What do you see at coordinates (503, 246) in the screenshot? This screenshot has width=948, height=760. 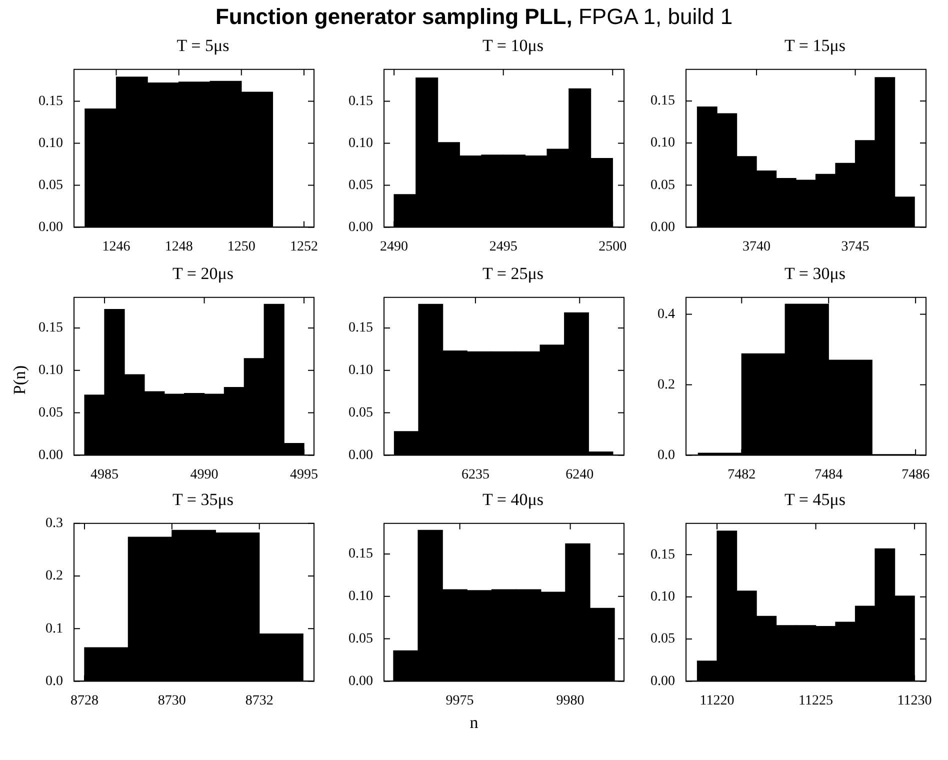 I see `x-tick-label: 2495` at bounding box center [503, 246].